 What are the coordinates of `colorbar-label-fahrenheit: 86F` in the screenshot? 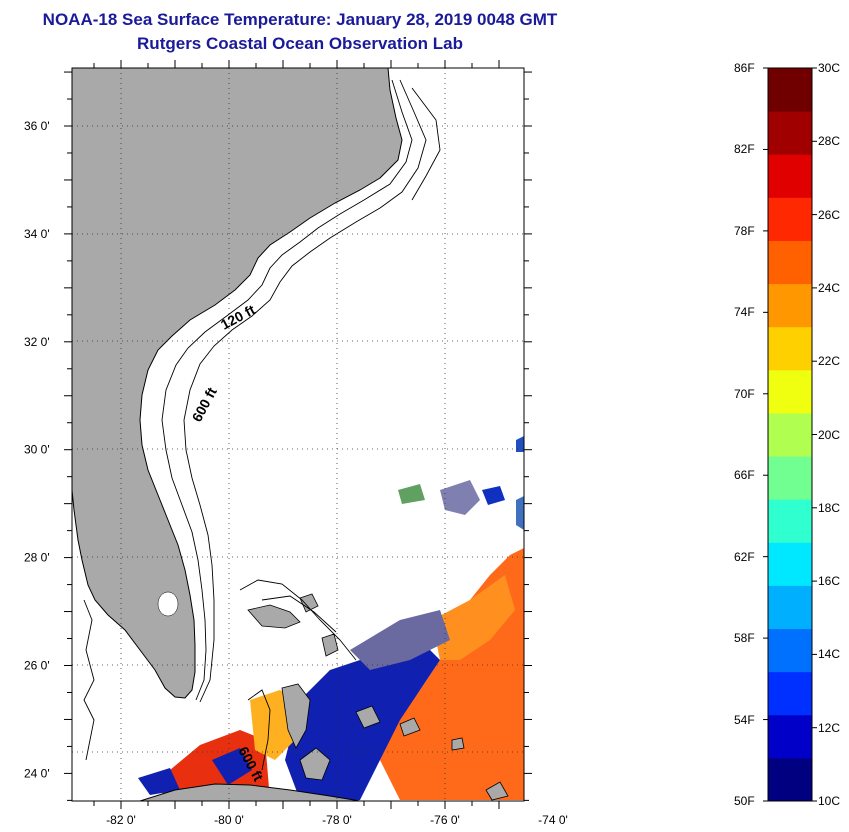 It's located at (744, 68).